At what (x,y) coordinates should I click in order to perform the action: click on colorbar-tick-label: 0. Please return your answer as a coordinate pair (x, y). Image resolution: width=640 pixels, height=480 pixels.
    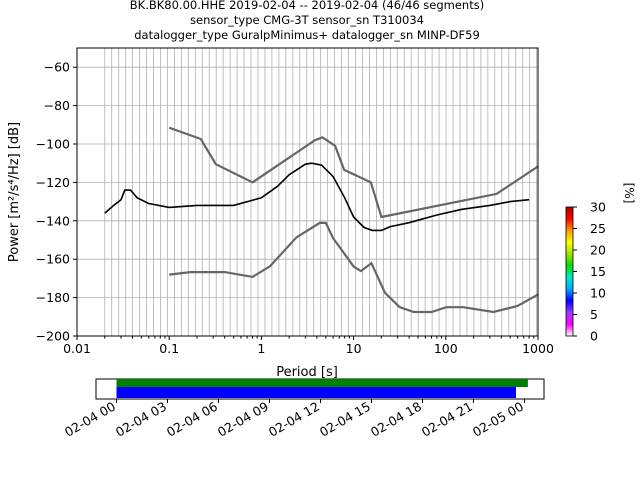
    Looking at the image, I should click on (594, 336).